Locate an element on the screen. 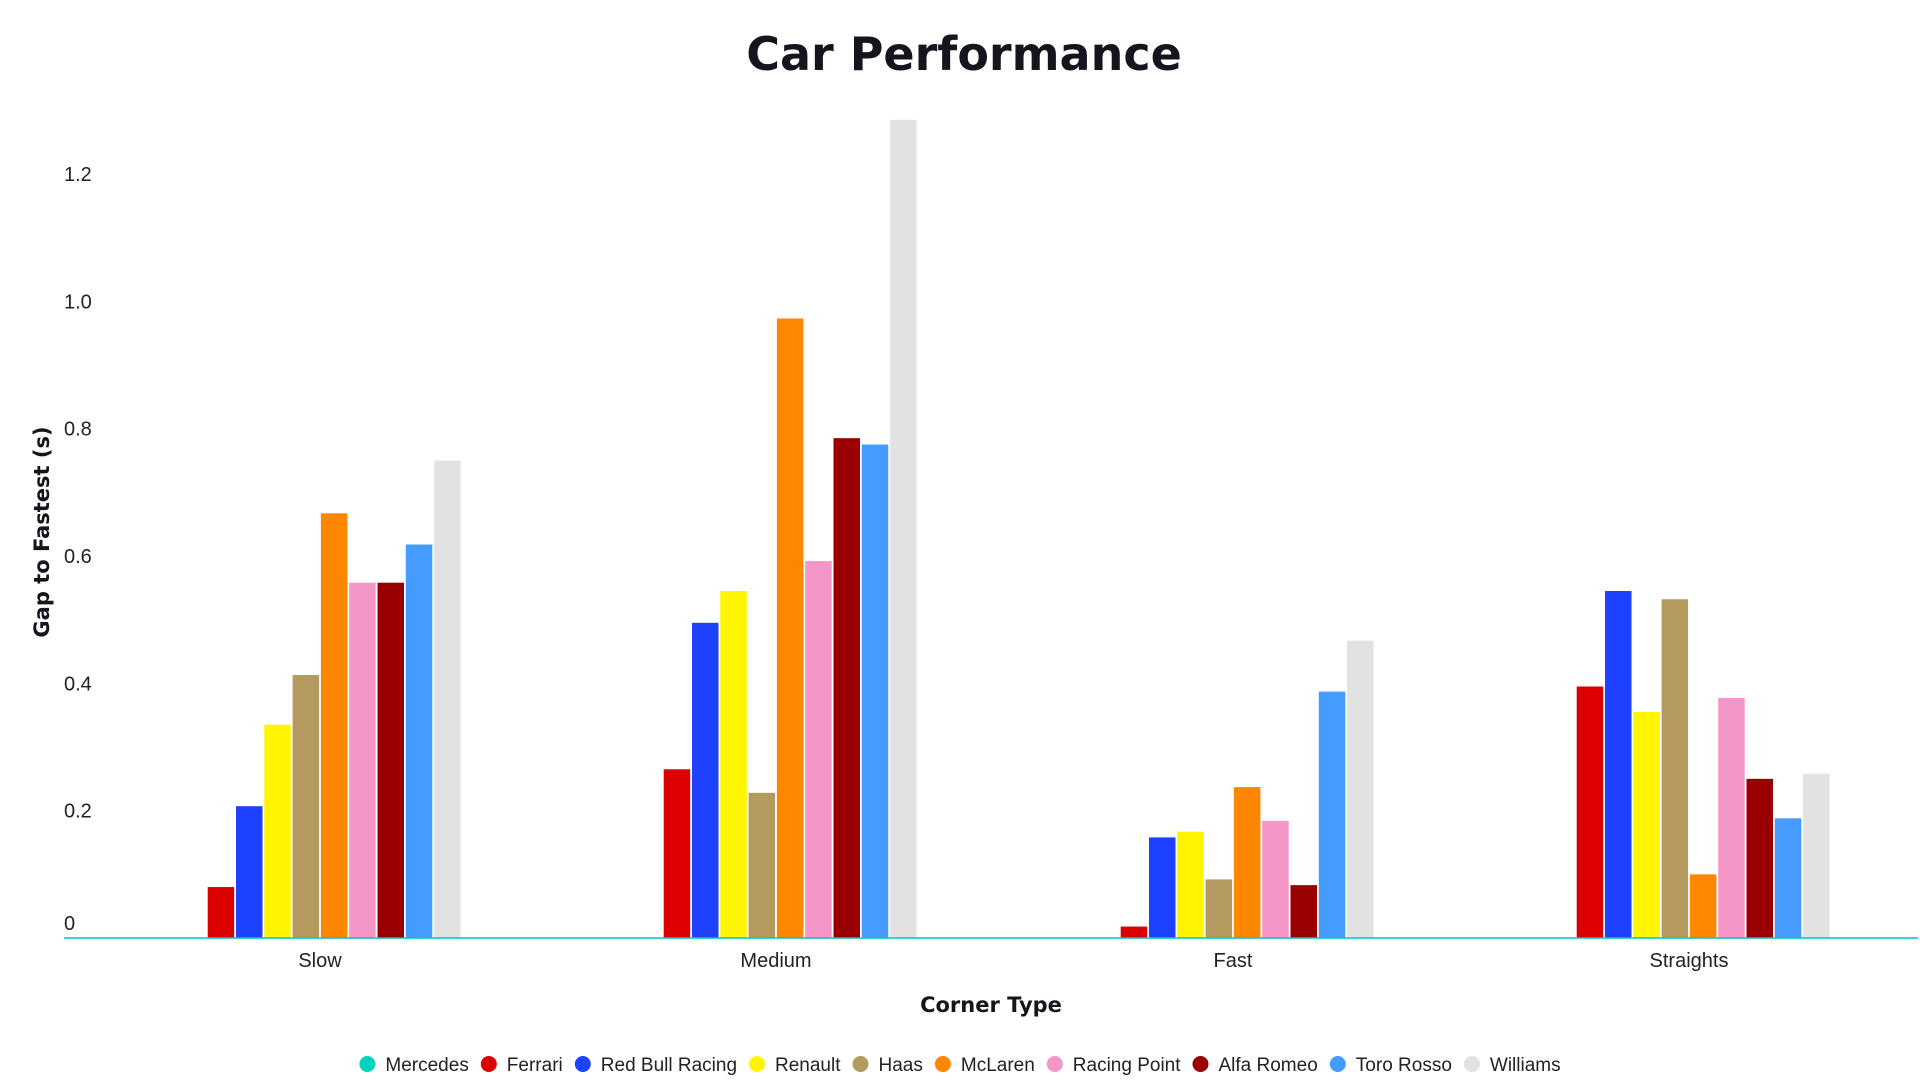 Image resolution: width=1920 pixels, height=1080 pixels. legend-item-renault: Renault is located at coordinates (795, 1065).